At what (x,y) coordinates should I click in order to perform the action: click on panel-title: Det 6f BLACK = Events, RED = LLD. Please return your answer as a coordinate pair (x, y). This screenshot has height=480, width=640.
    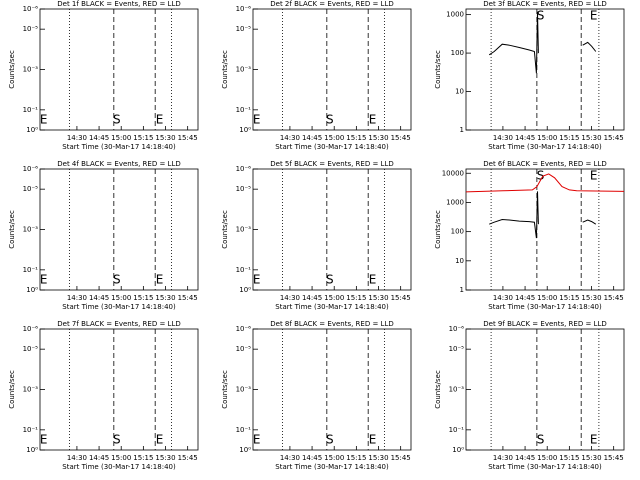
    Looking at the image, I should click on (544, 164).